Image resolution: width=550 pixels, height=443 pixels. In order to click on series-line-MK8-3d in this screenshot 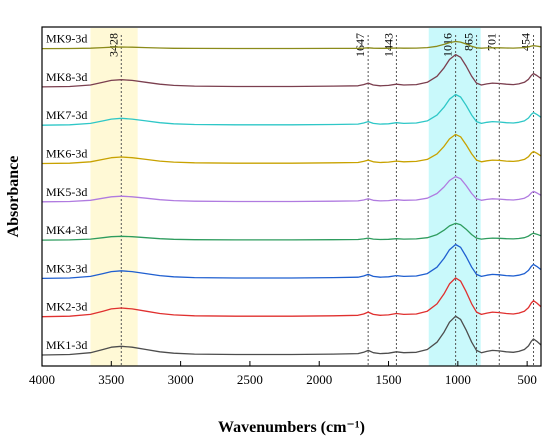, I will do `click(291, 70)`.